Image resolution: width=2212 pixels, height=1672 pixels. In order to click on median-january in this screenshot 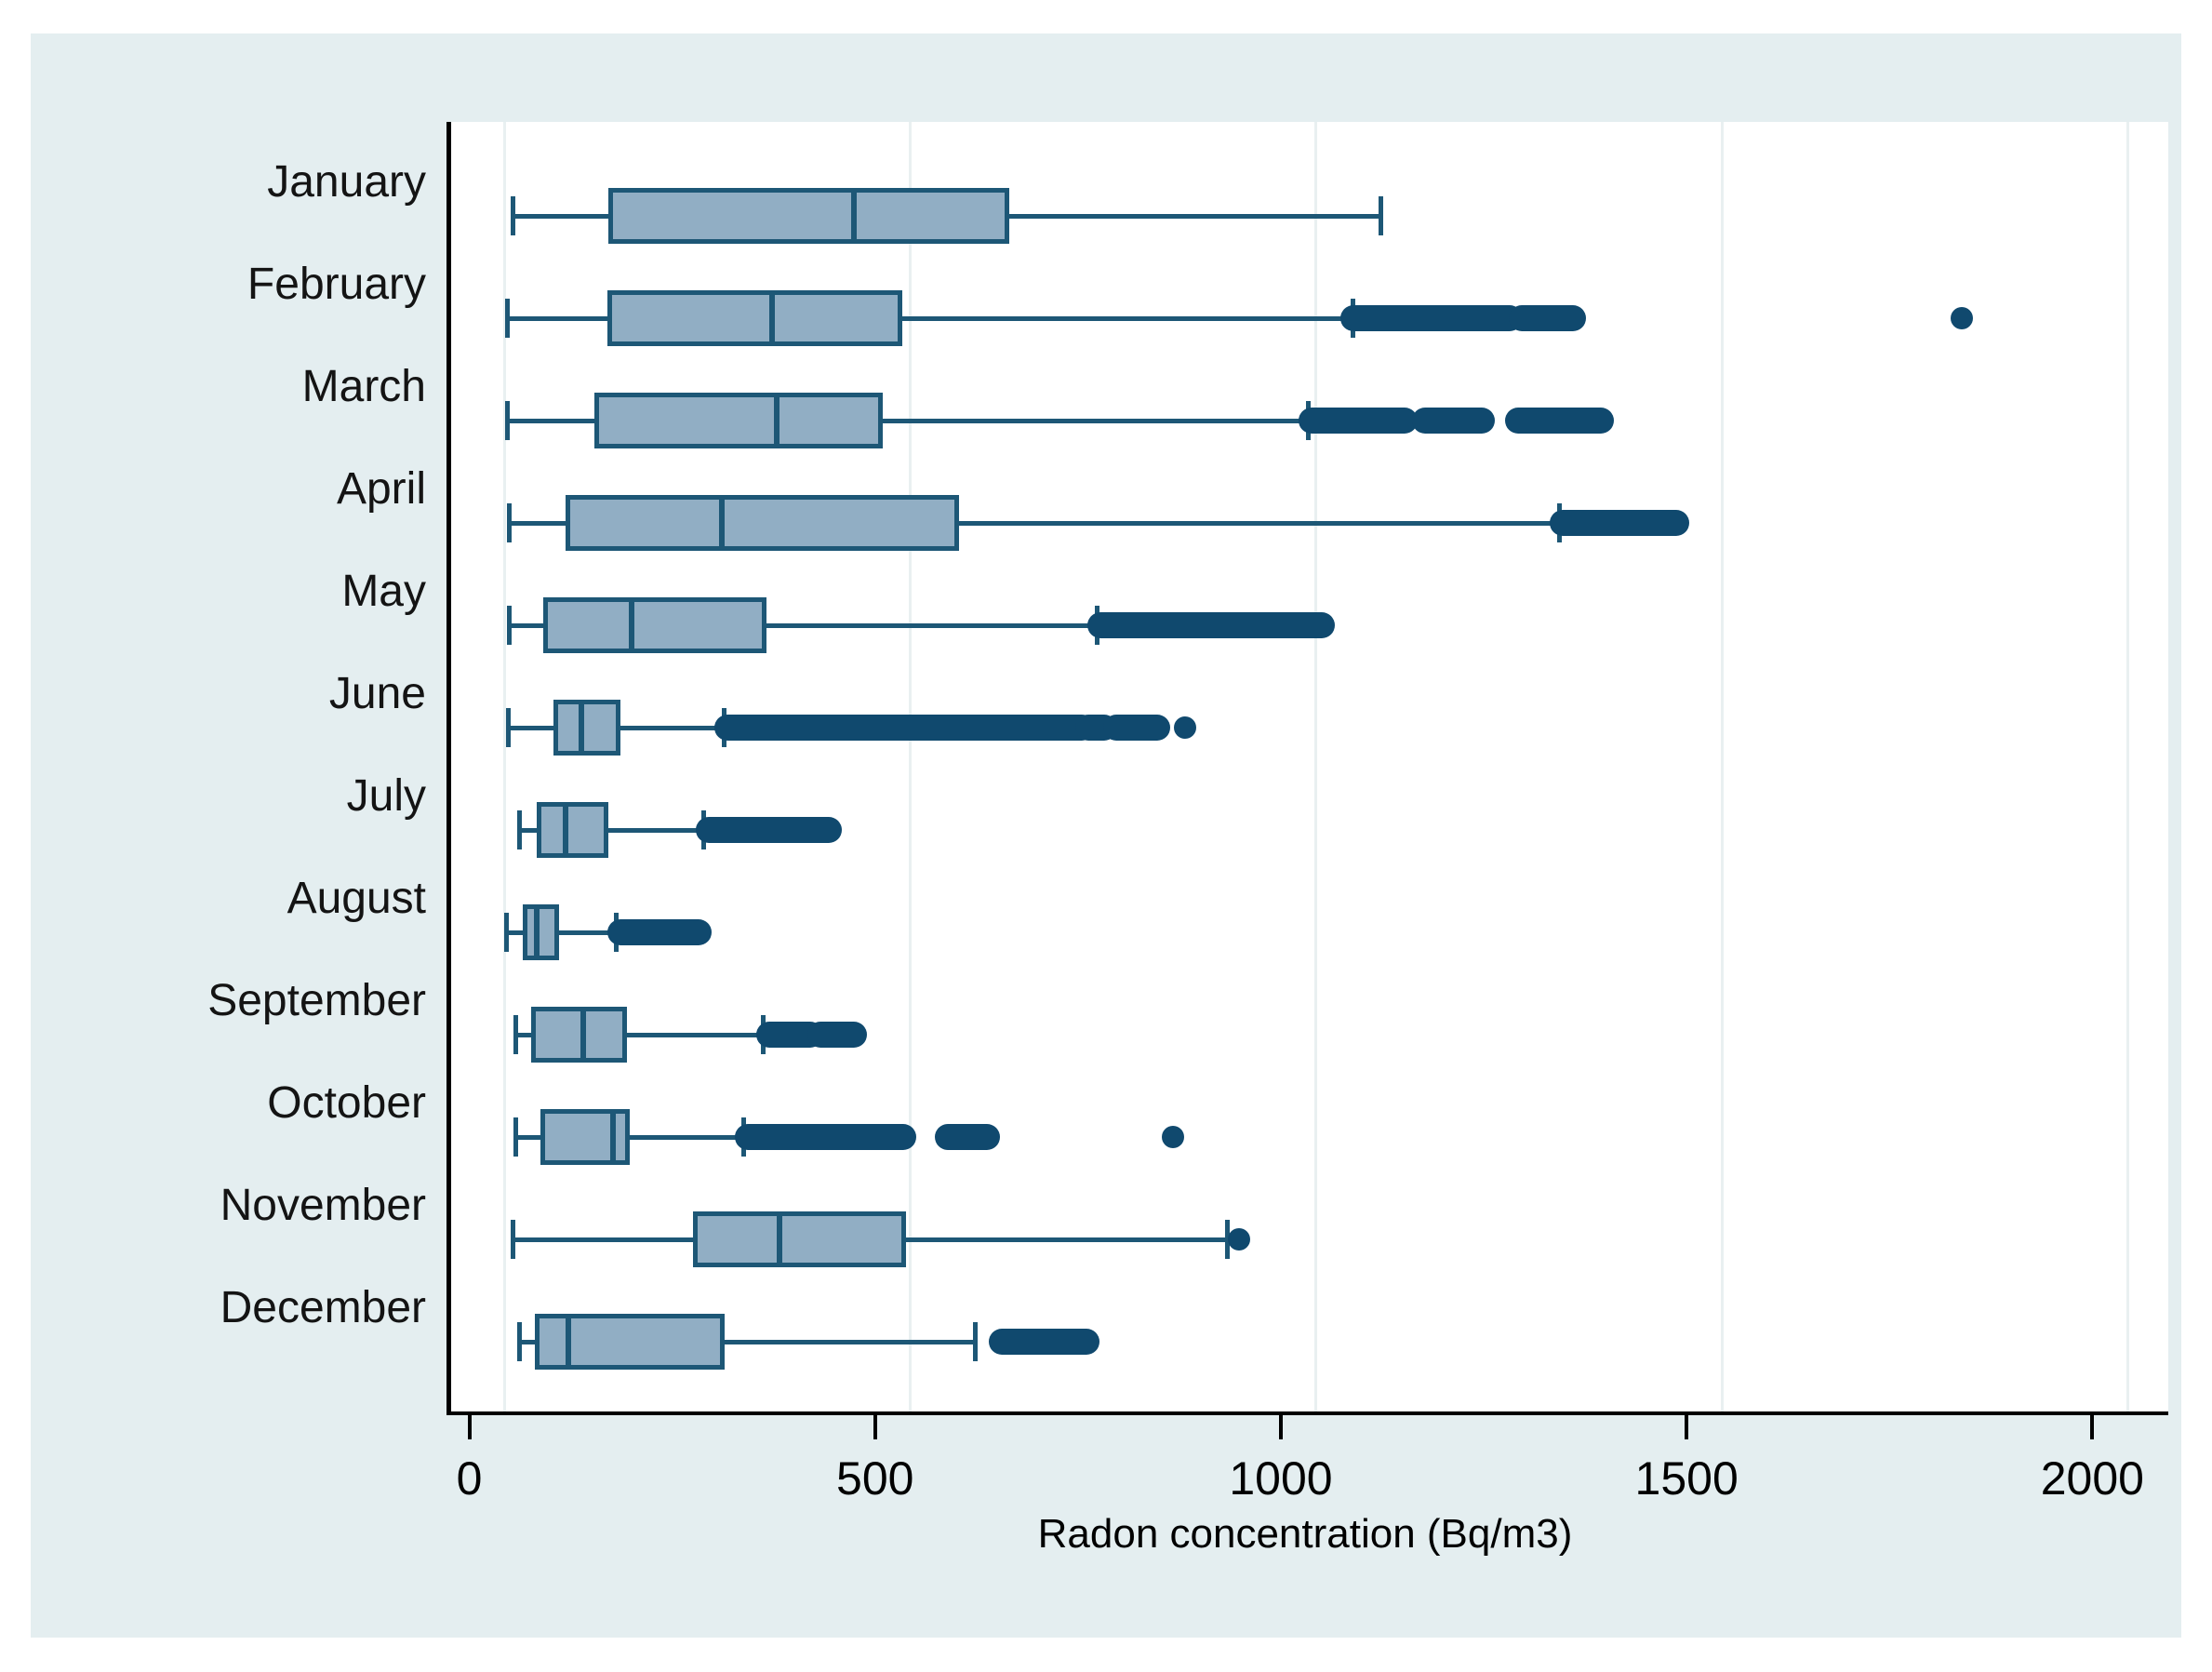, I will do `click(853, 216)`.